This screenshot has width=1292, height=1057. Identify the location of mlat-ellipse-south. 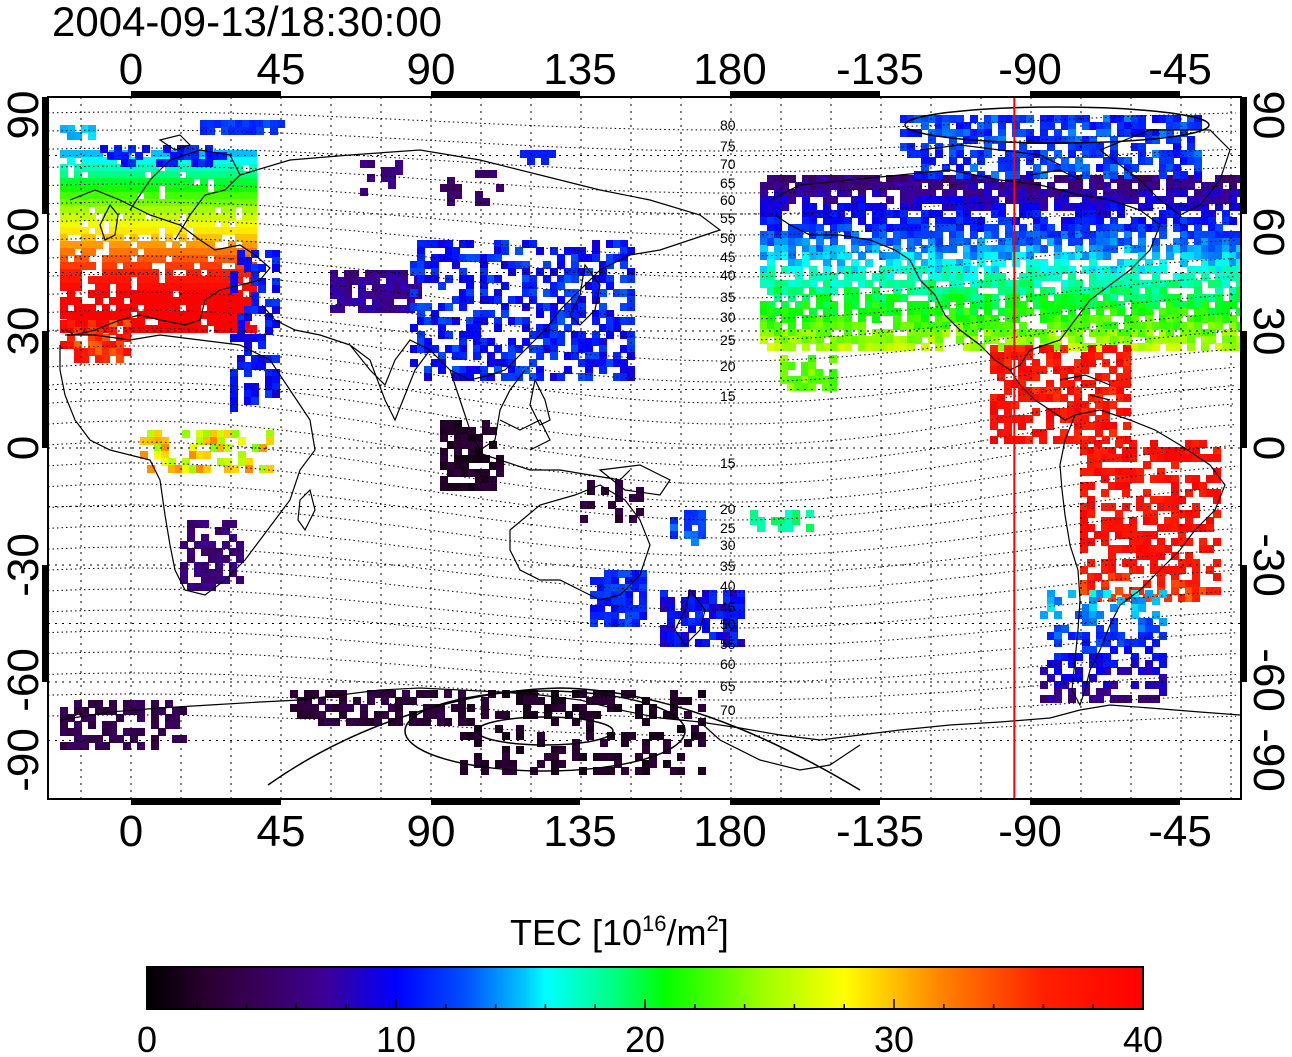
(545, 731).